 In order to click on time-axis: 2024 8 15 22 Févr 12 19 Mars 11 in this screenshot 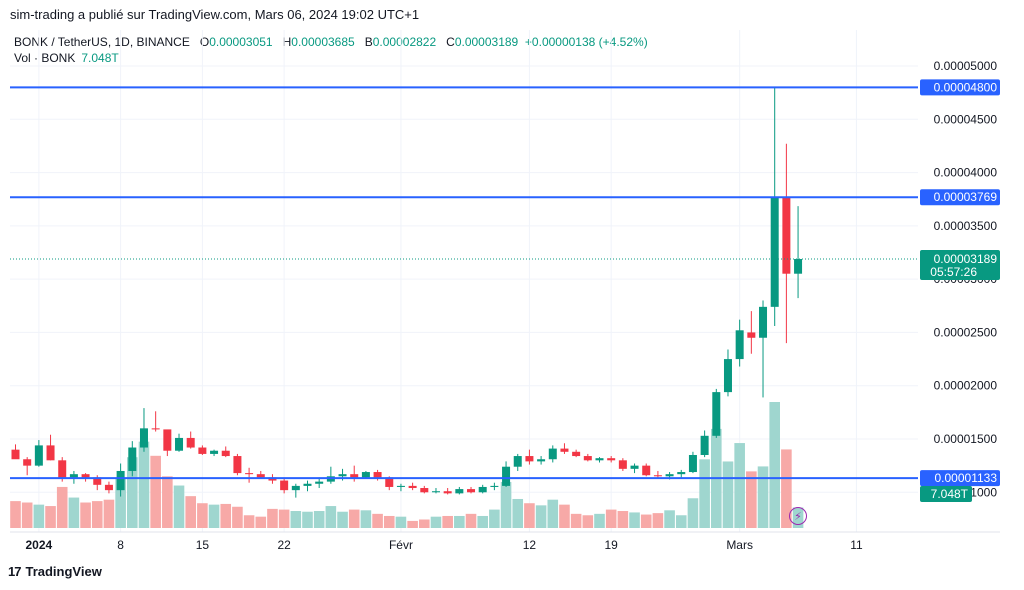, I will do `click(445, 545)`.